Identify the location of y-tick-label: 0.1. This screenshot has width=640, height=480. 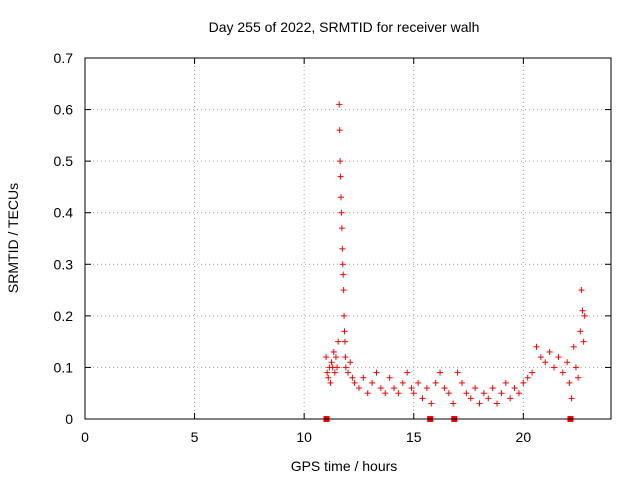
(64, 367).